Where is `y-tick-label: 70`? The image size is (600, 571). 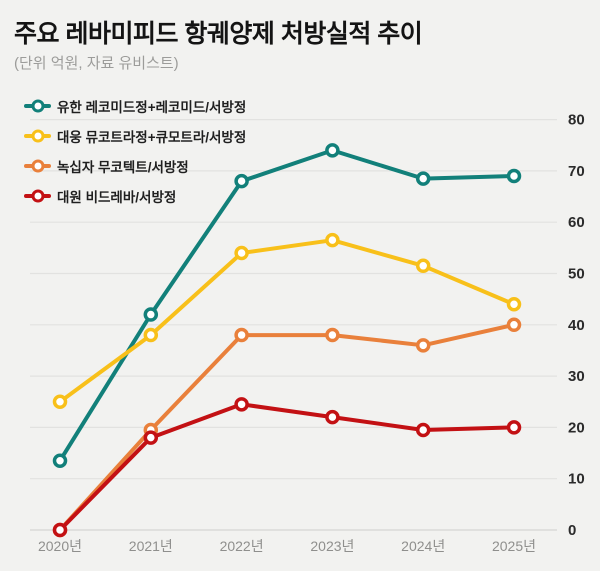 y-tick-label: 70 is located at coordinates (576, 171).